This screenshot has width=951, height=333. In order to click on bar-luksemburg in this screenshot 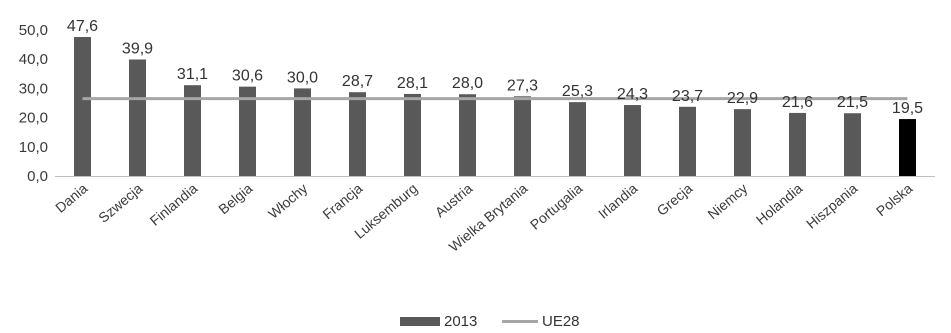, I will do `click(412, 134)`.